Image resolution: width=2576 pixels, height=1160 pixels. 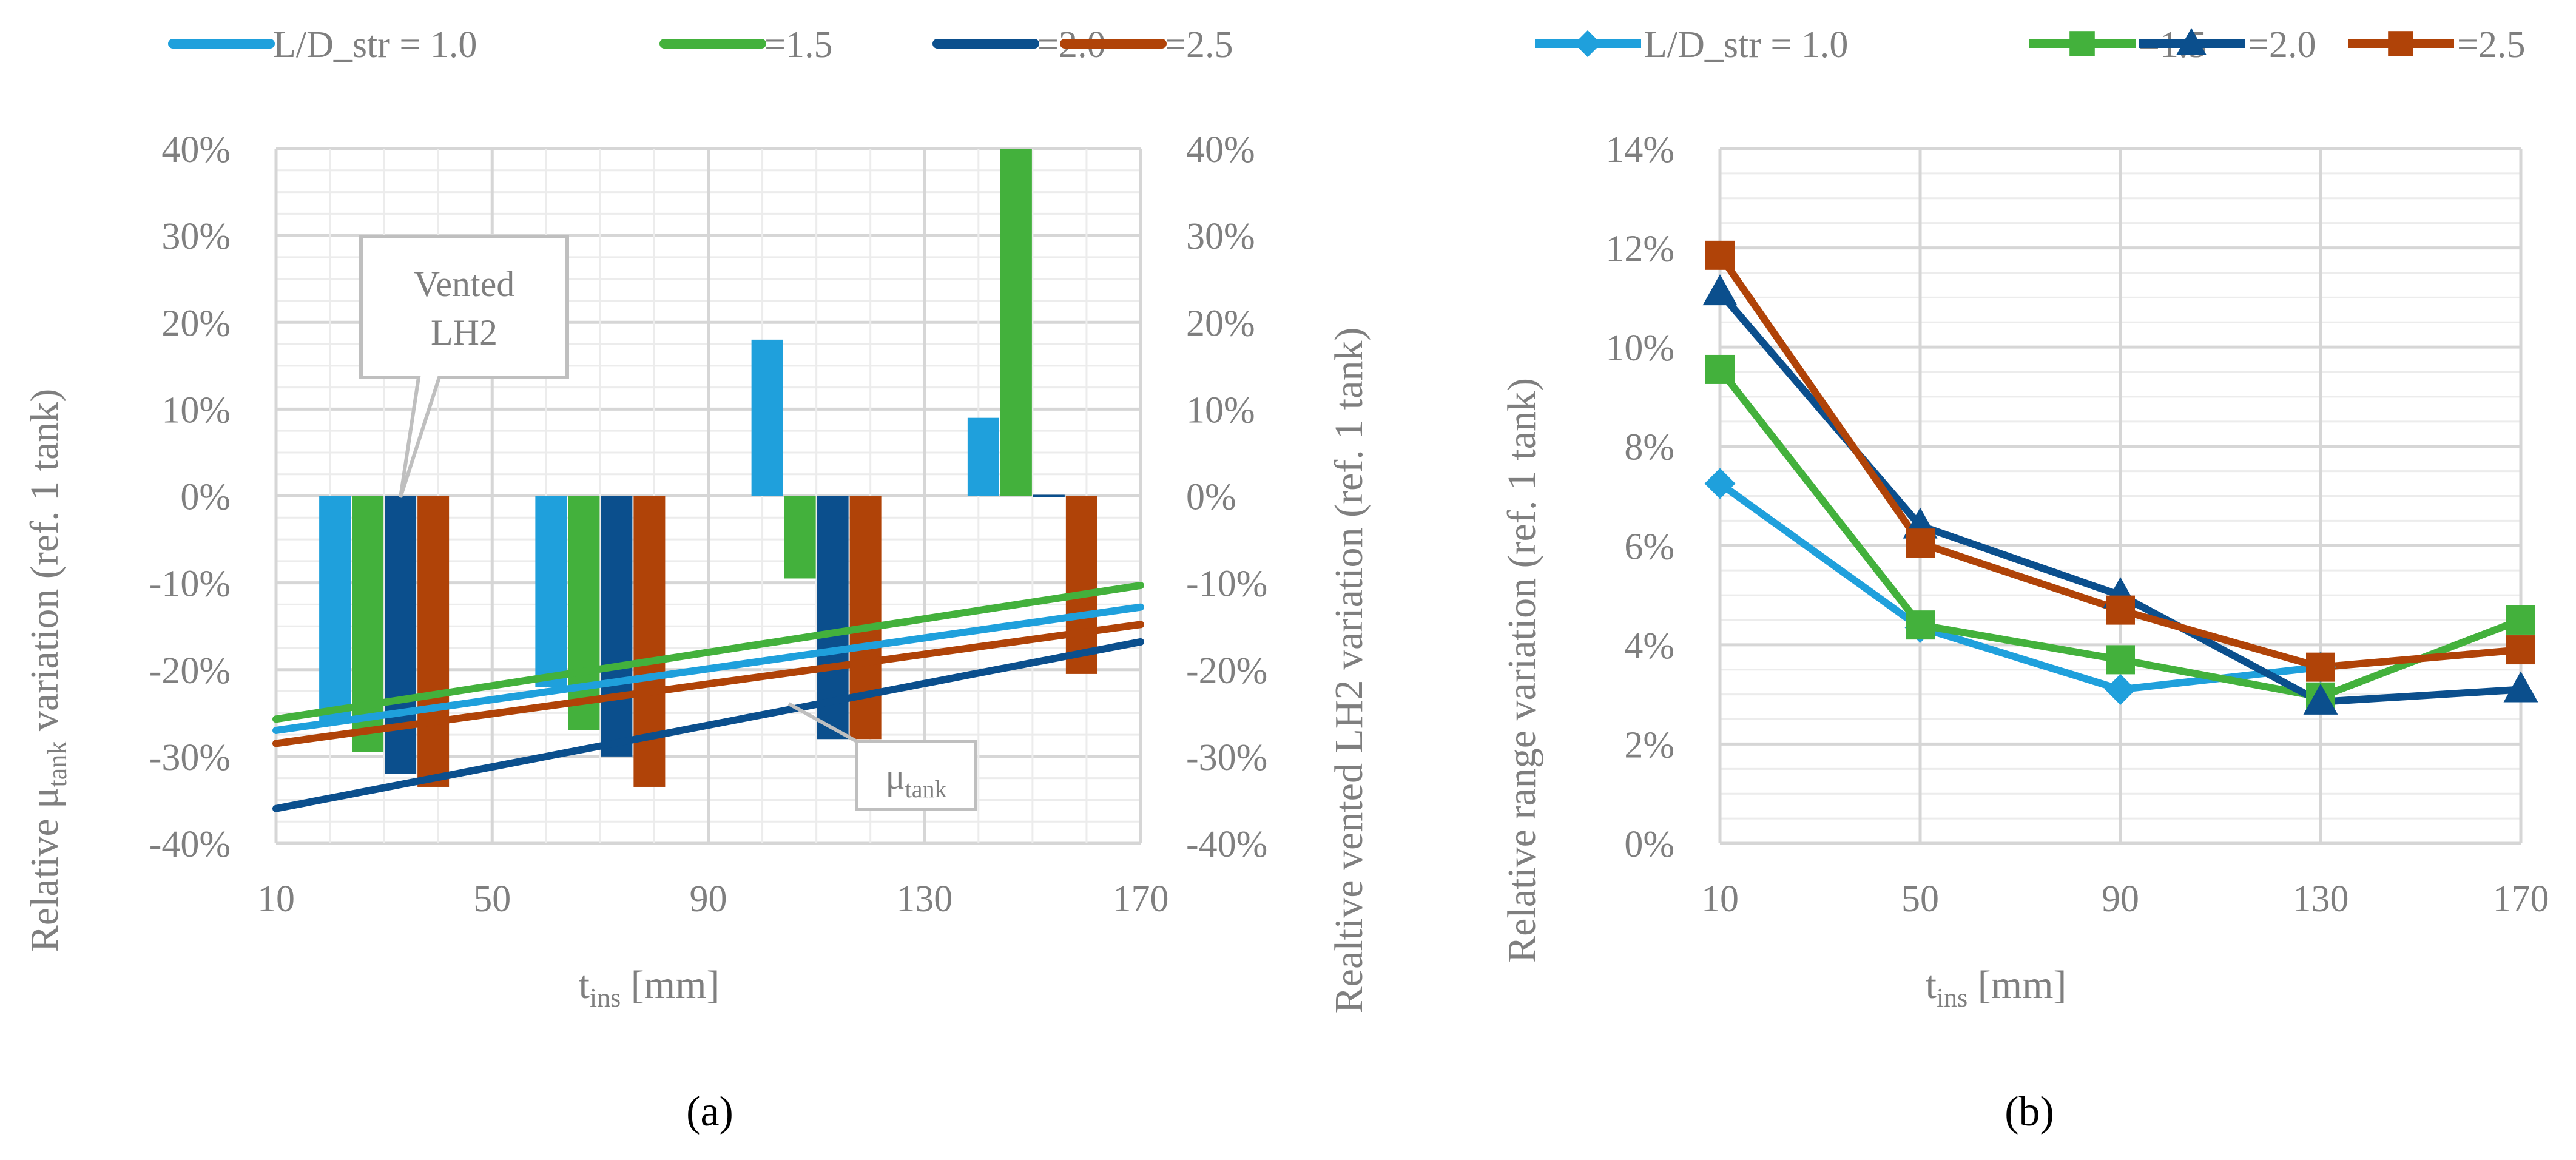 What do you see at coordinates (2282, 45) in the screenshot?
I see `chart-b-legend-label: =2.0` at bounding box center [2282, 45].